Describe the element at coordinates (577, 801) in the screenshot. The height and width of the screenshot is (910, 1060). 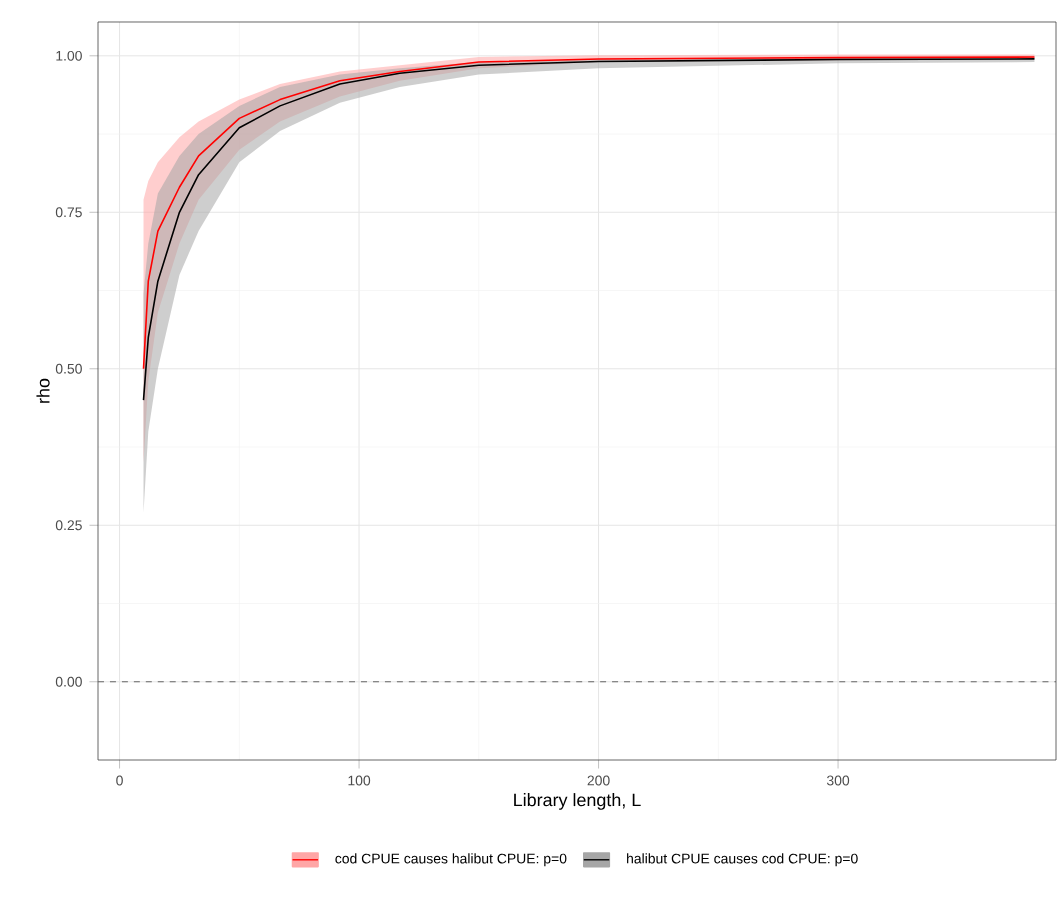
I see `x-axis-title: Library length, L` at that location.